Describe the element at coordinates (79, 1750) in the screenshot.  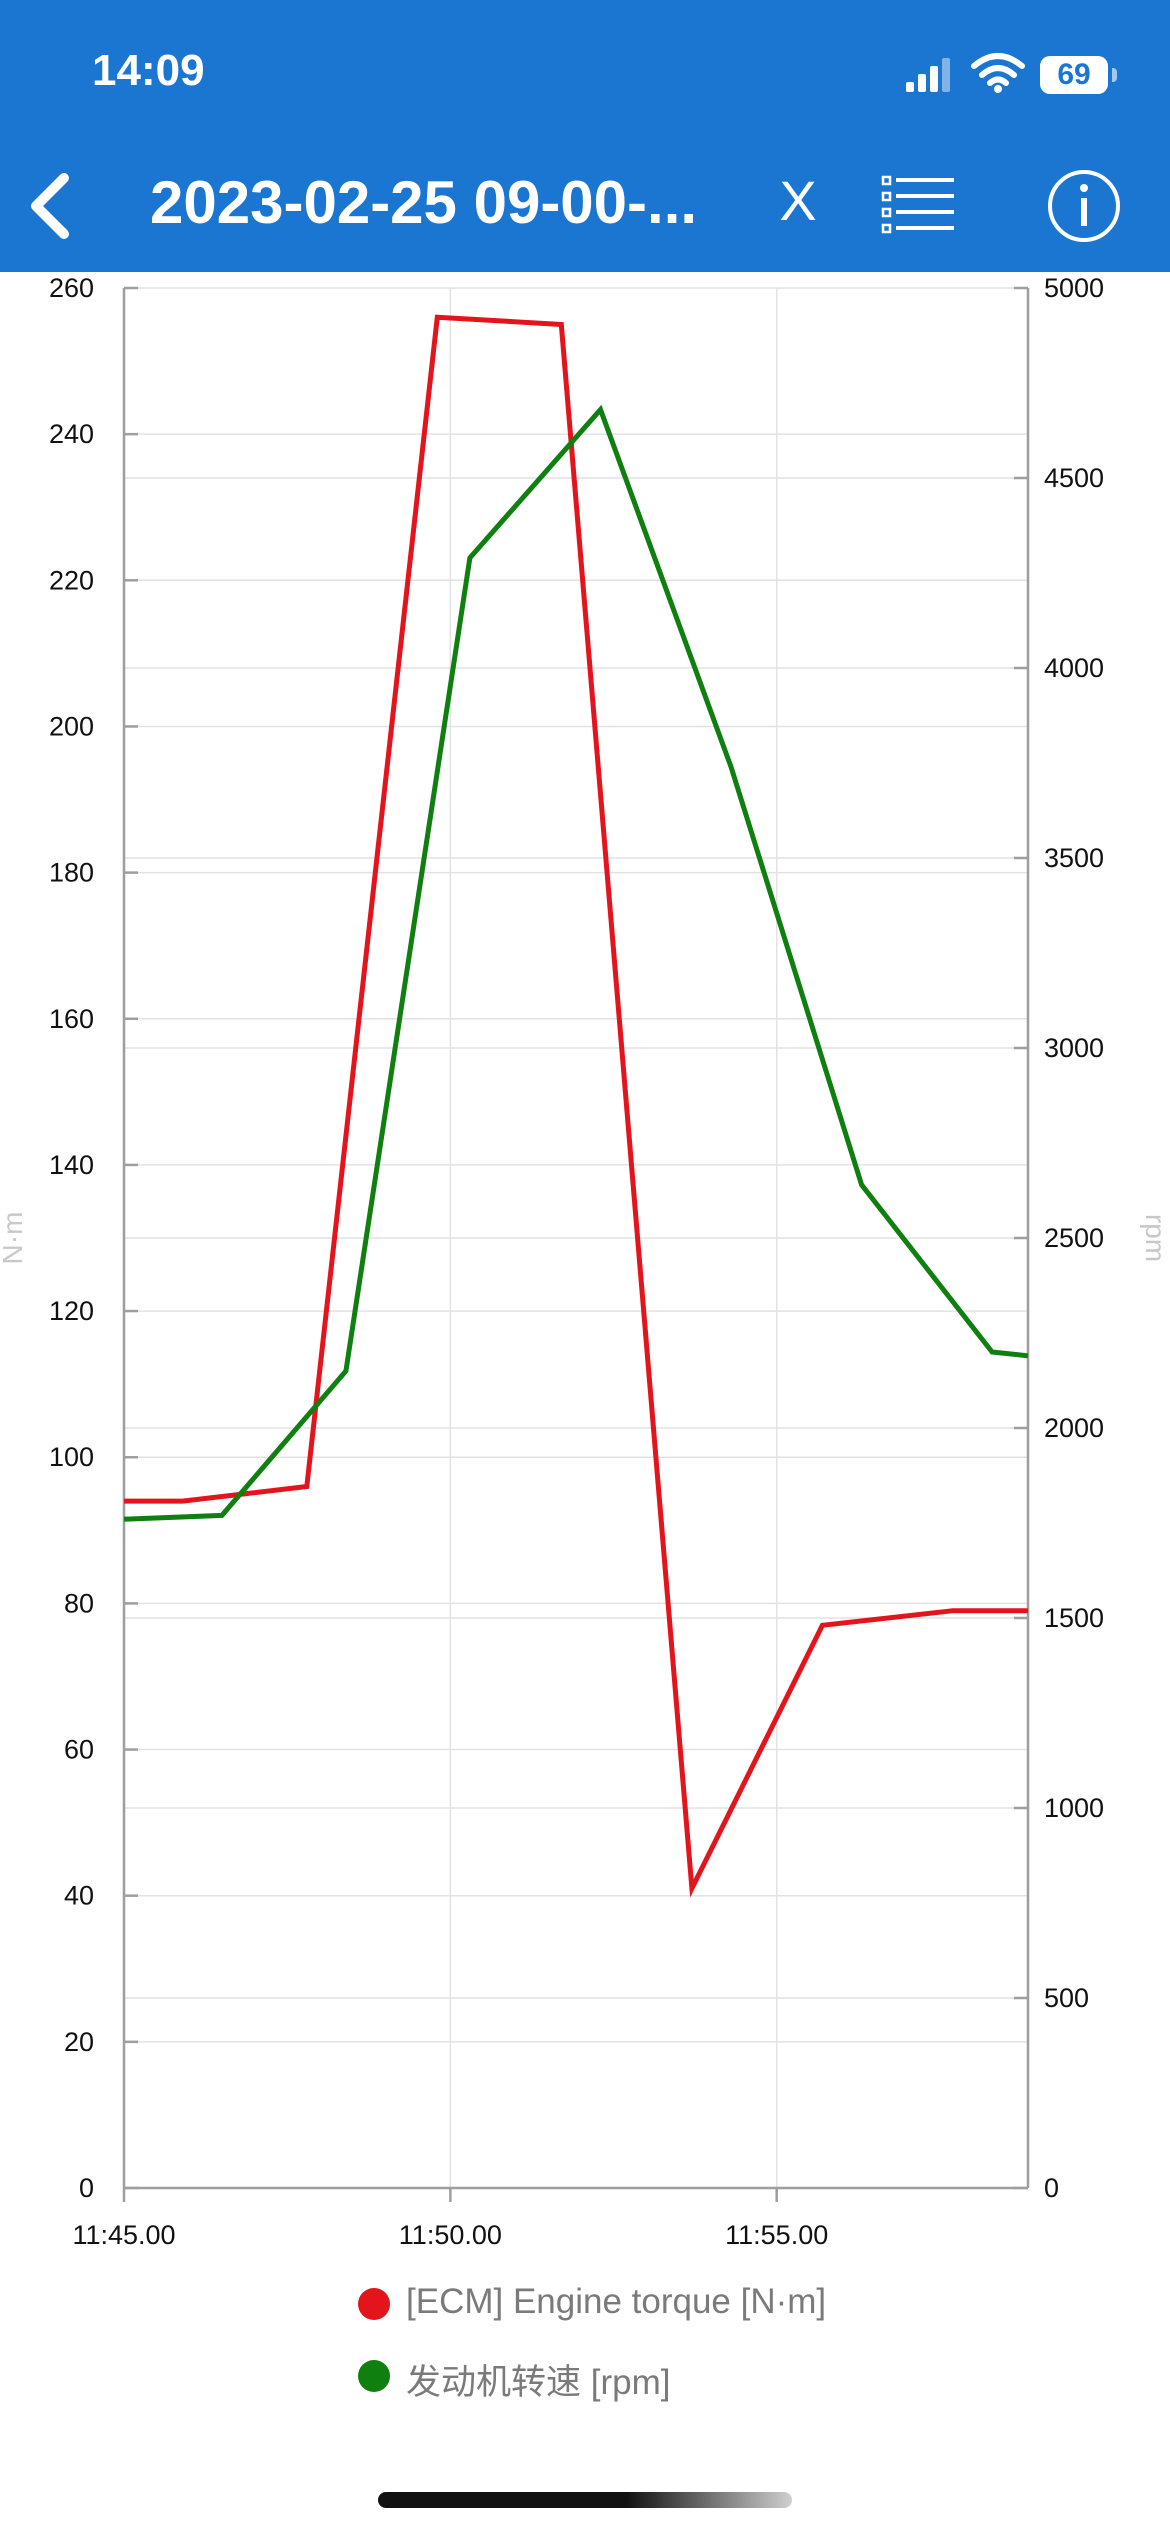
I see `left-tick-label: 60` at that location.